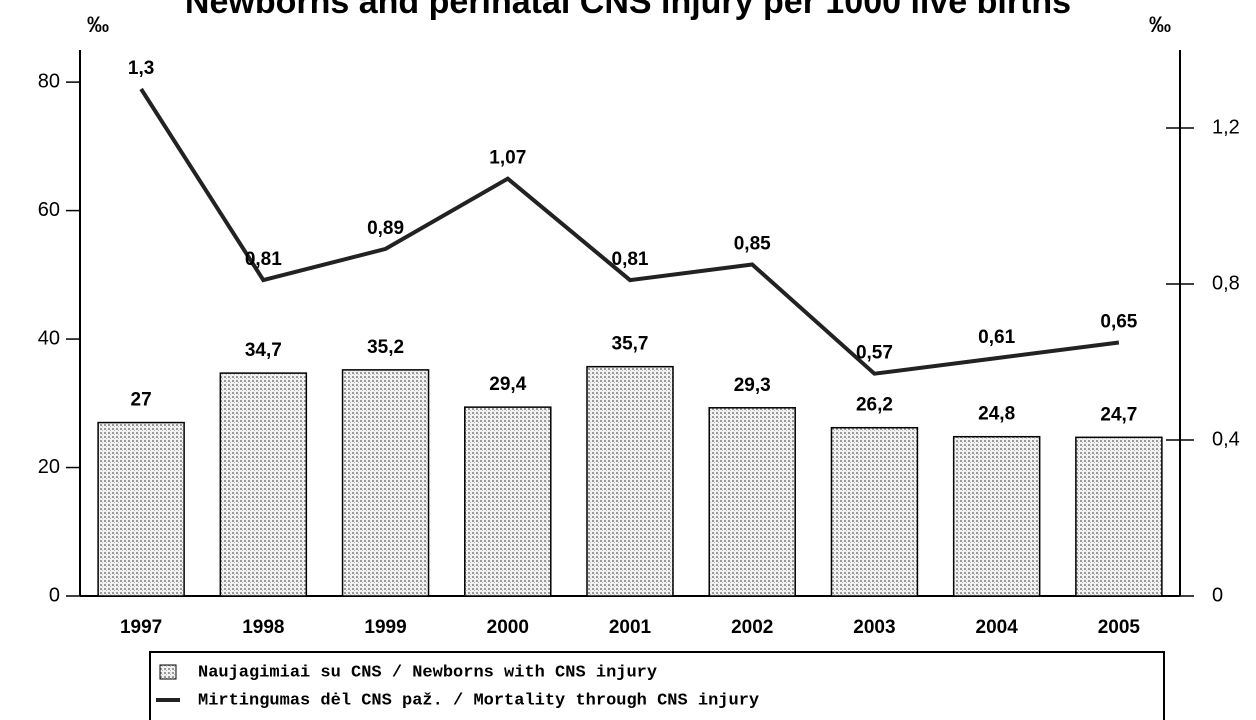 The height and width of the screenshot is (720, 1256). I want to click on y2-unit: ‰, so click(1160, 24).